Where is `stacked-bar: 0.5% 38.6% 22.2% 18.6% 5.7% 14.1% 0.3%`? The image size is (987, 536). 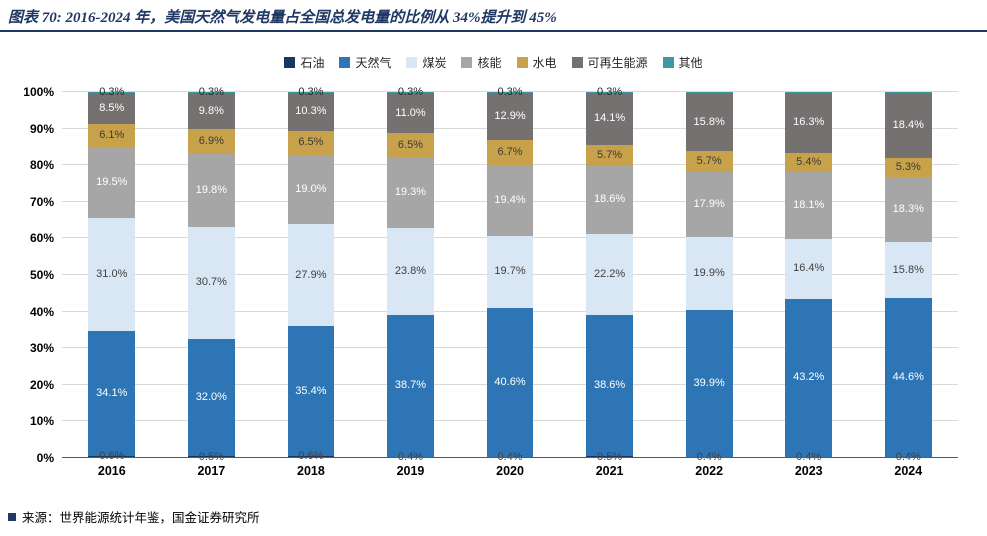 stacked-bar: 0.5% 38.6% 22.2% 18.6% 5.7% 14.1% 0.3% is located at coordinates (609, 274).